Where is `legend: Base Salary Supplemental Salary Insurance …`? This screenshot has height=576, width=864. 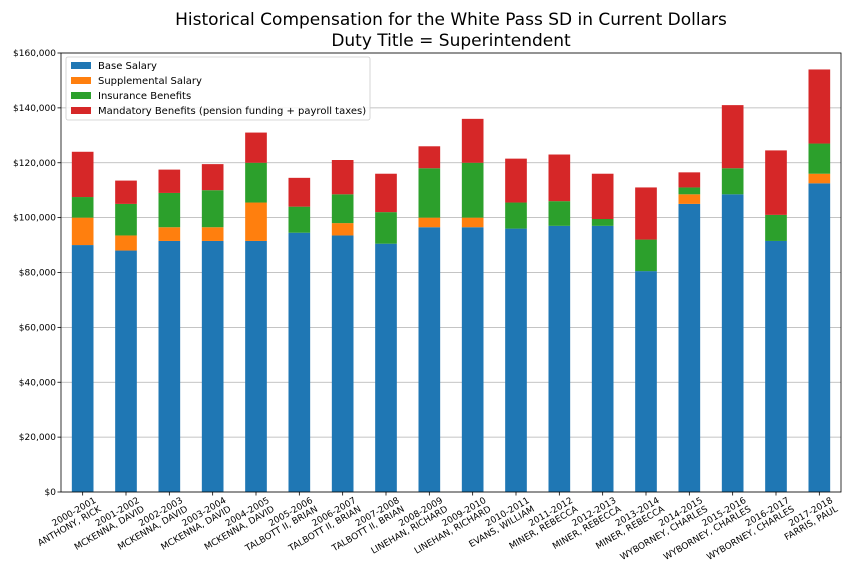
legend: Base Salary Supplemental Salary Insurance … is located at coordinates (218, 88).